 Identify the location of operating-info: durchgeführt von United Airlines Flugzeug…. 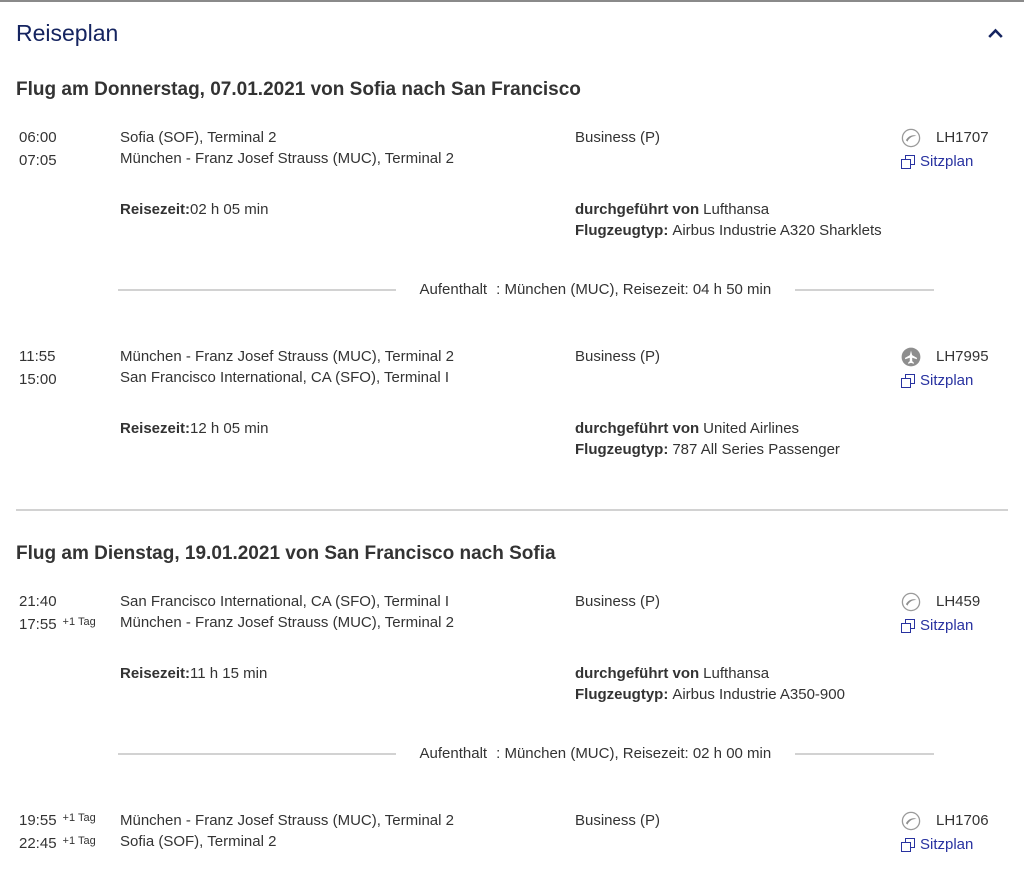
(791, 439).